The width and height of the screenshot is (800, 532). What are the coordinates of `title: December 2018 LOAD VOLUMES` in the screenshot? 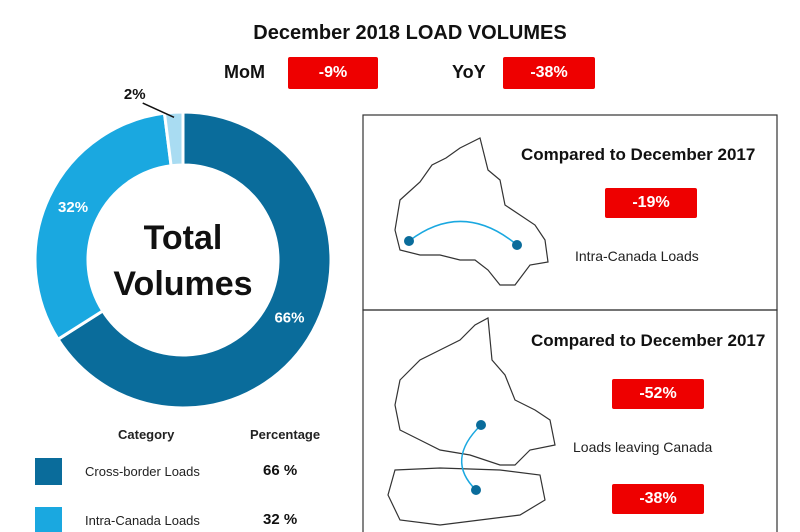 It's located at (410, 33).